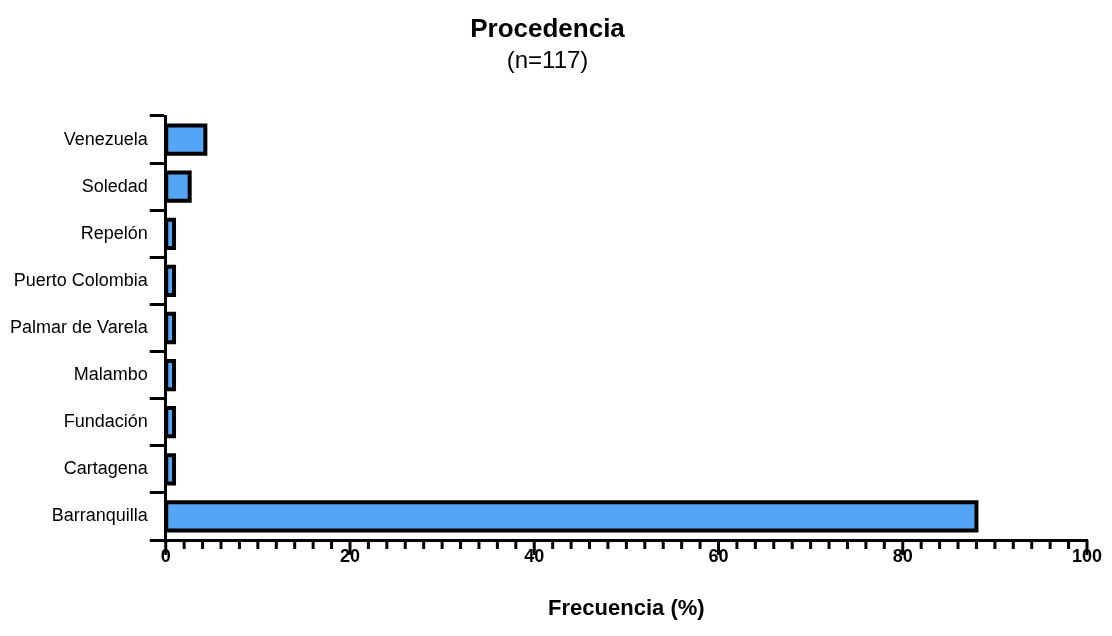  I want to click on y-tick-label: Palmar de Varela, so click(79, 326).